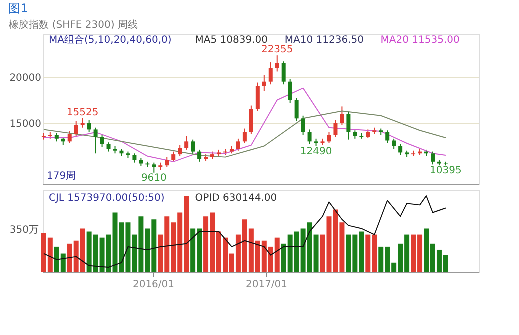 The height and width of the screenshot is (335, 519). Describe the element at coordinates (26, 124) in the screenshot. I see `y-tick-label: 15000` at that location.